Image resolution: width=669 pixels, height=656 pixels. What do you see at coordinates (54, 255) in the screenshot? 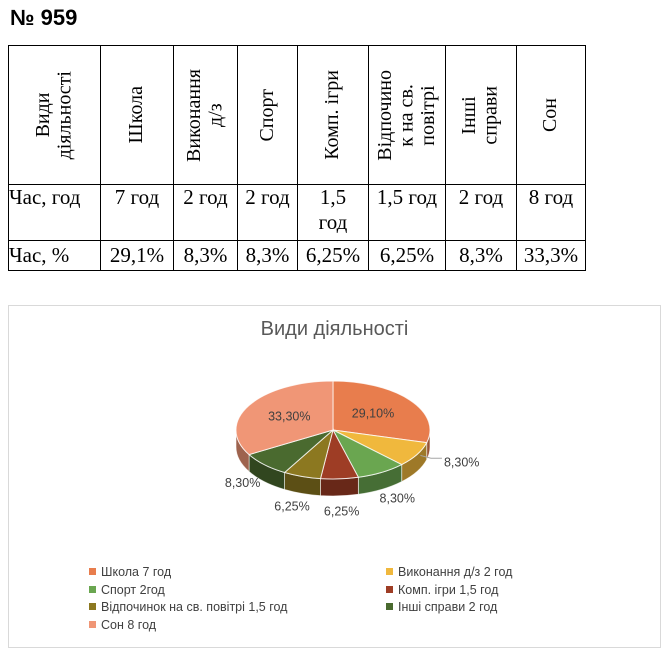
I see `table-row-label: Час, %` at bounding box center [54, 255].